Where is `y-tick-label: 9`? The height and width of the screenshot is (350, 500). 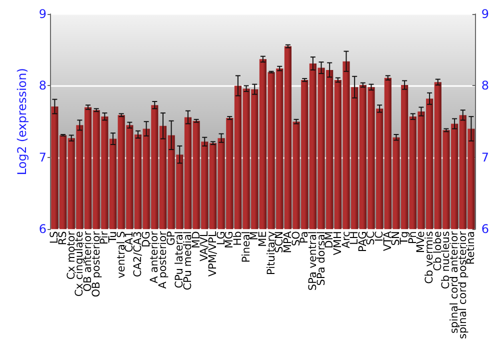
y-tick-label: 9 is located at coordinates (42, 14).